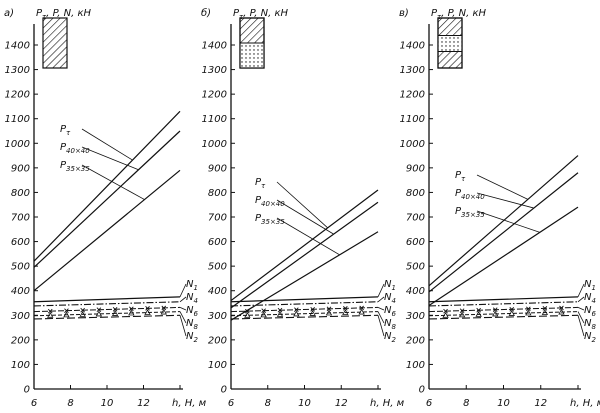 The height and width of the screenshot is (413, 600). I want to click on x-tick-label: 6, so click(231, 403).